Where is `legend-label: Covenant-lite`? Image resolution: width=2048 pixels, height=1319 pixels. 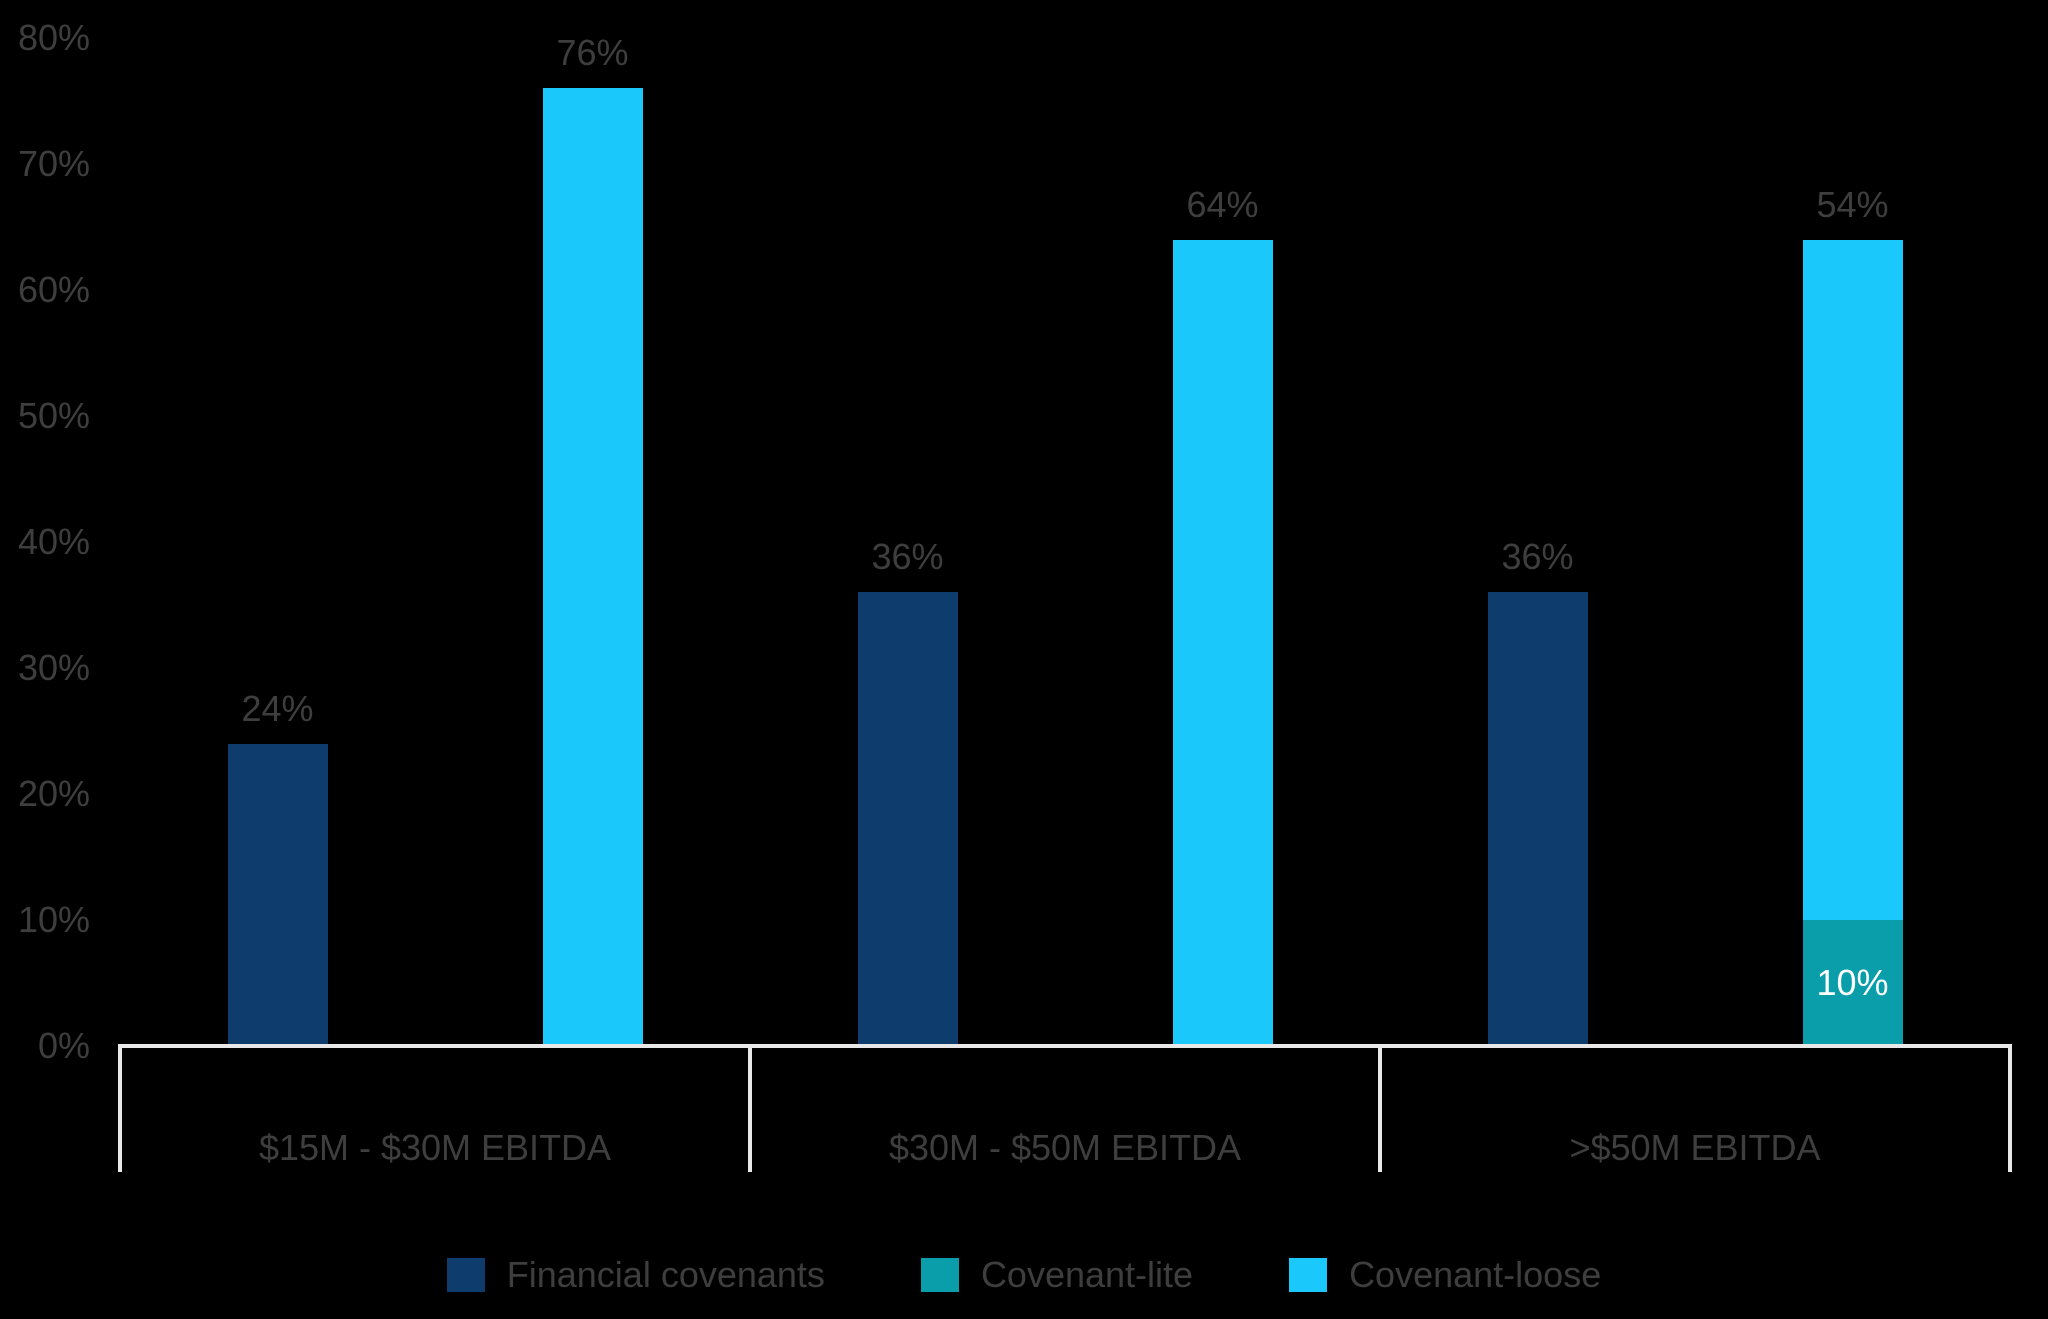
legend-label: Covenant-lite is located at coordinates (1087, 1274).